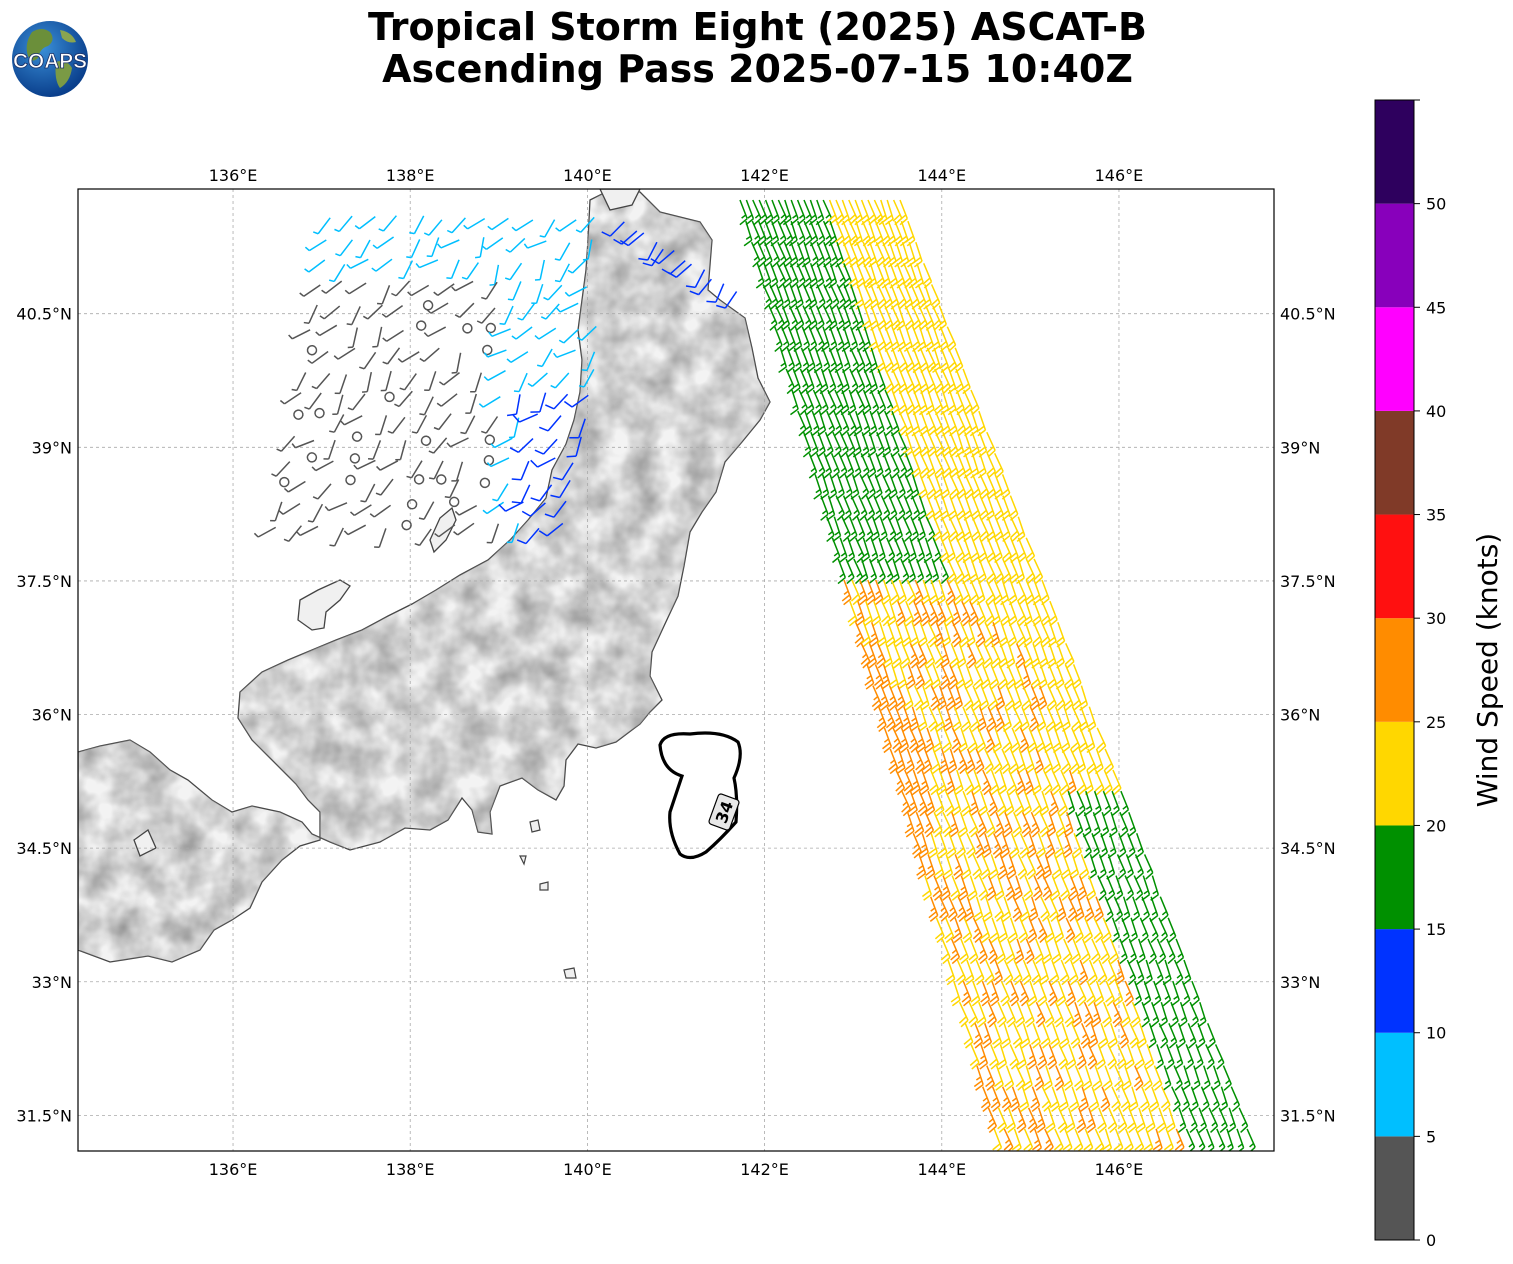 The width and height of the screenshot is (1513, 1264). Describe the element at coordinates (50, 59) in the screenshot. I see `coaps-logo: COAPS` at that location.